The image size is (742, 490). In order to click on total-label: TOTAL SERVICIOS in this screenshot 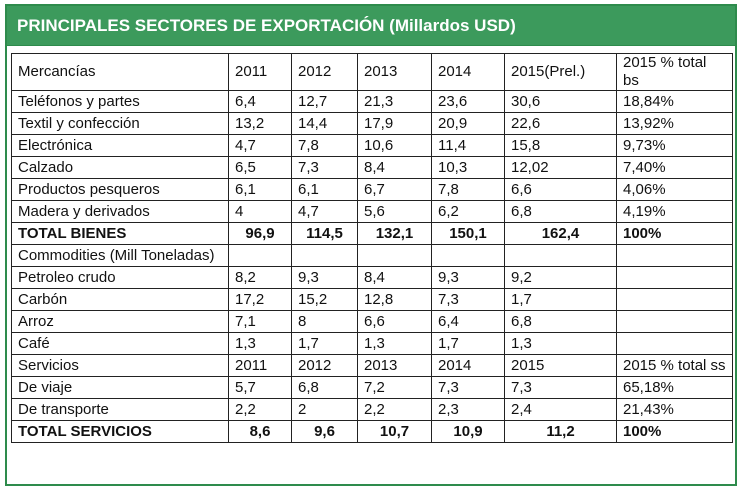, I will do `click(120, 431)`.